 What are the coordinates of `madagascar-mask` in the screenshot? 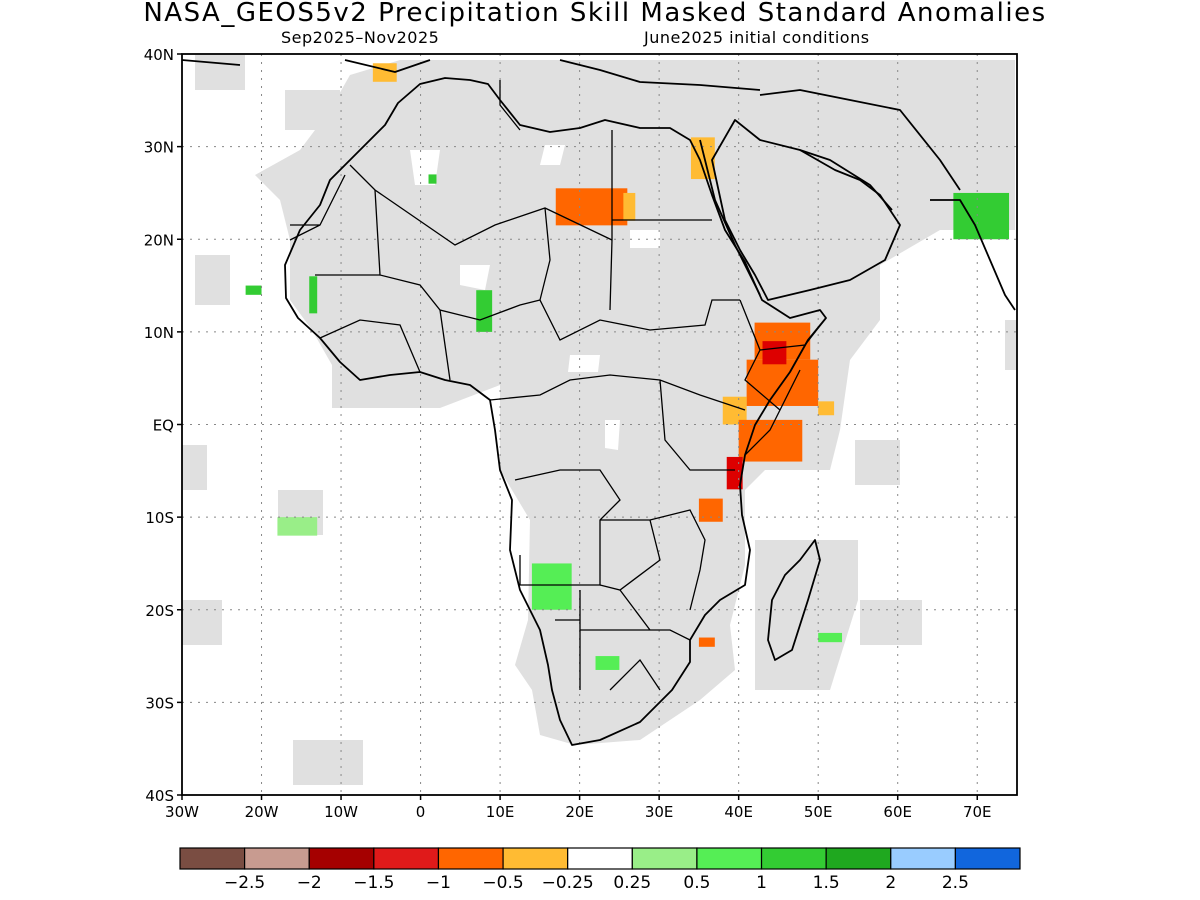 It's located at (806, 615).